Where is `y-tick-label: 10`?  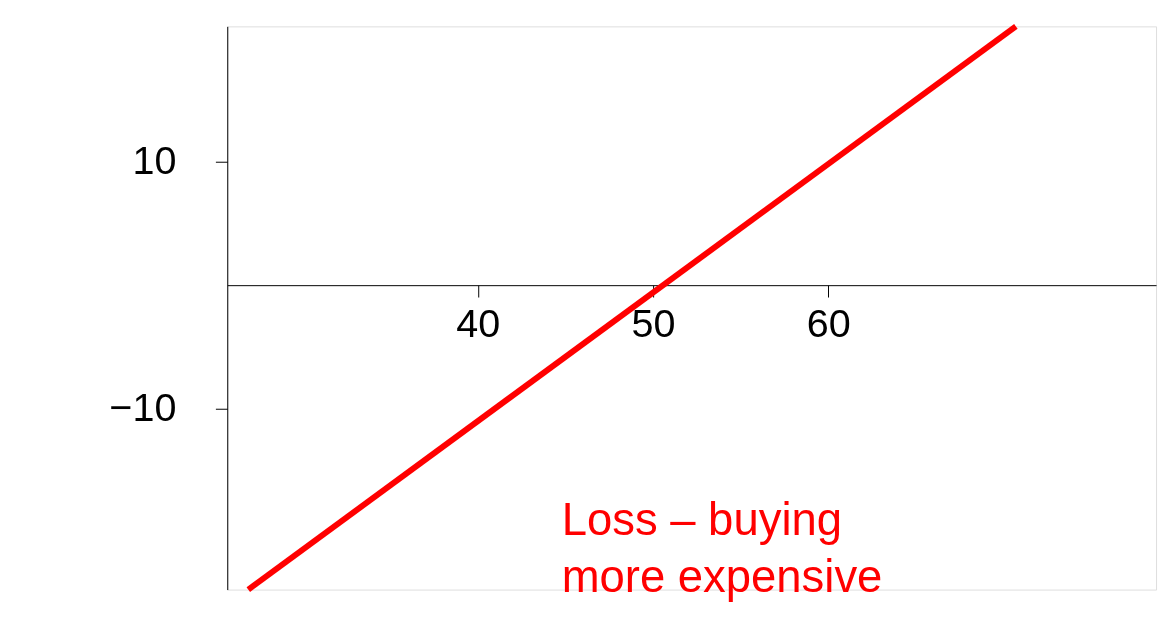 y-tick-label: 10 is located at coordinates (154, 160).